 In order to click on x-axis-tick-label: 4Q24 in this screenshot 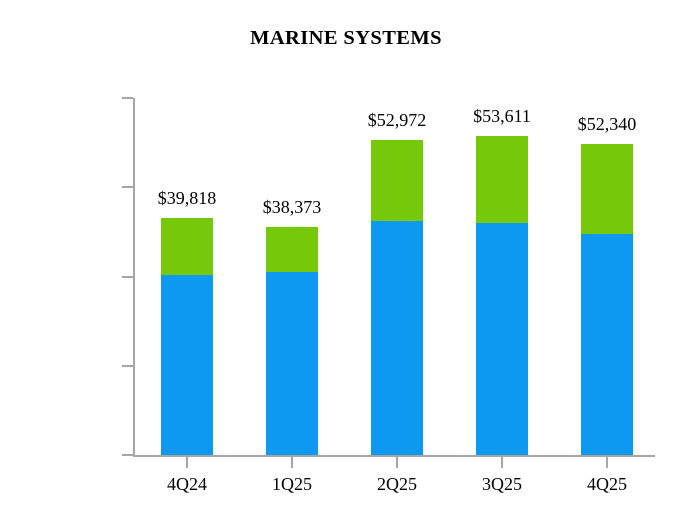, I will do `click(187, 484)`.